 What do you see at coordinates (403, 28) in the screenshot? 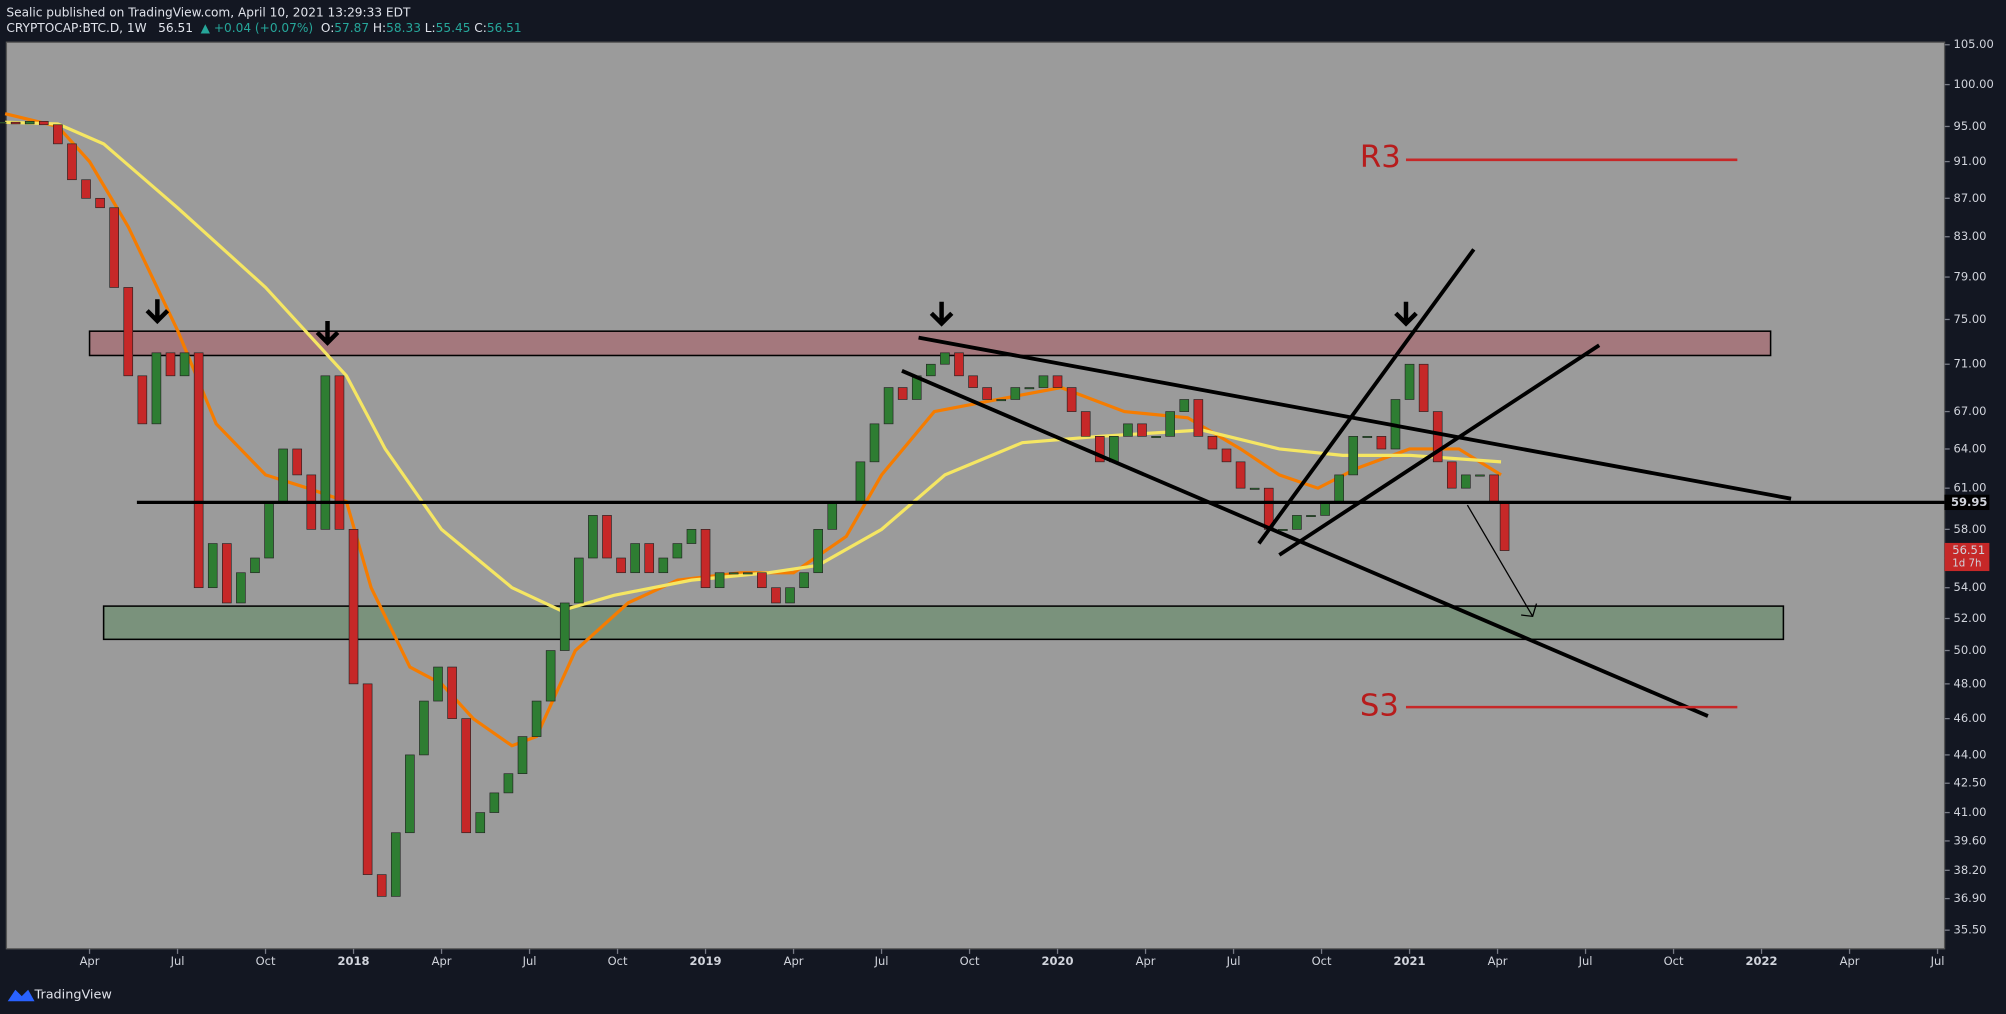
I see `high: 58.33` at bounding box center [403, 28].